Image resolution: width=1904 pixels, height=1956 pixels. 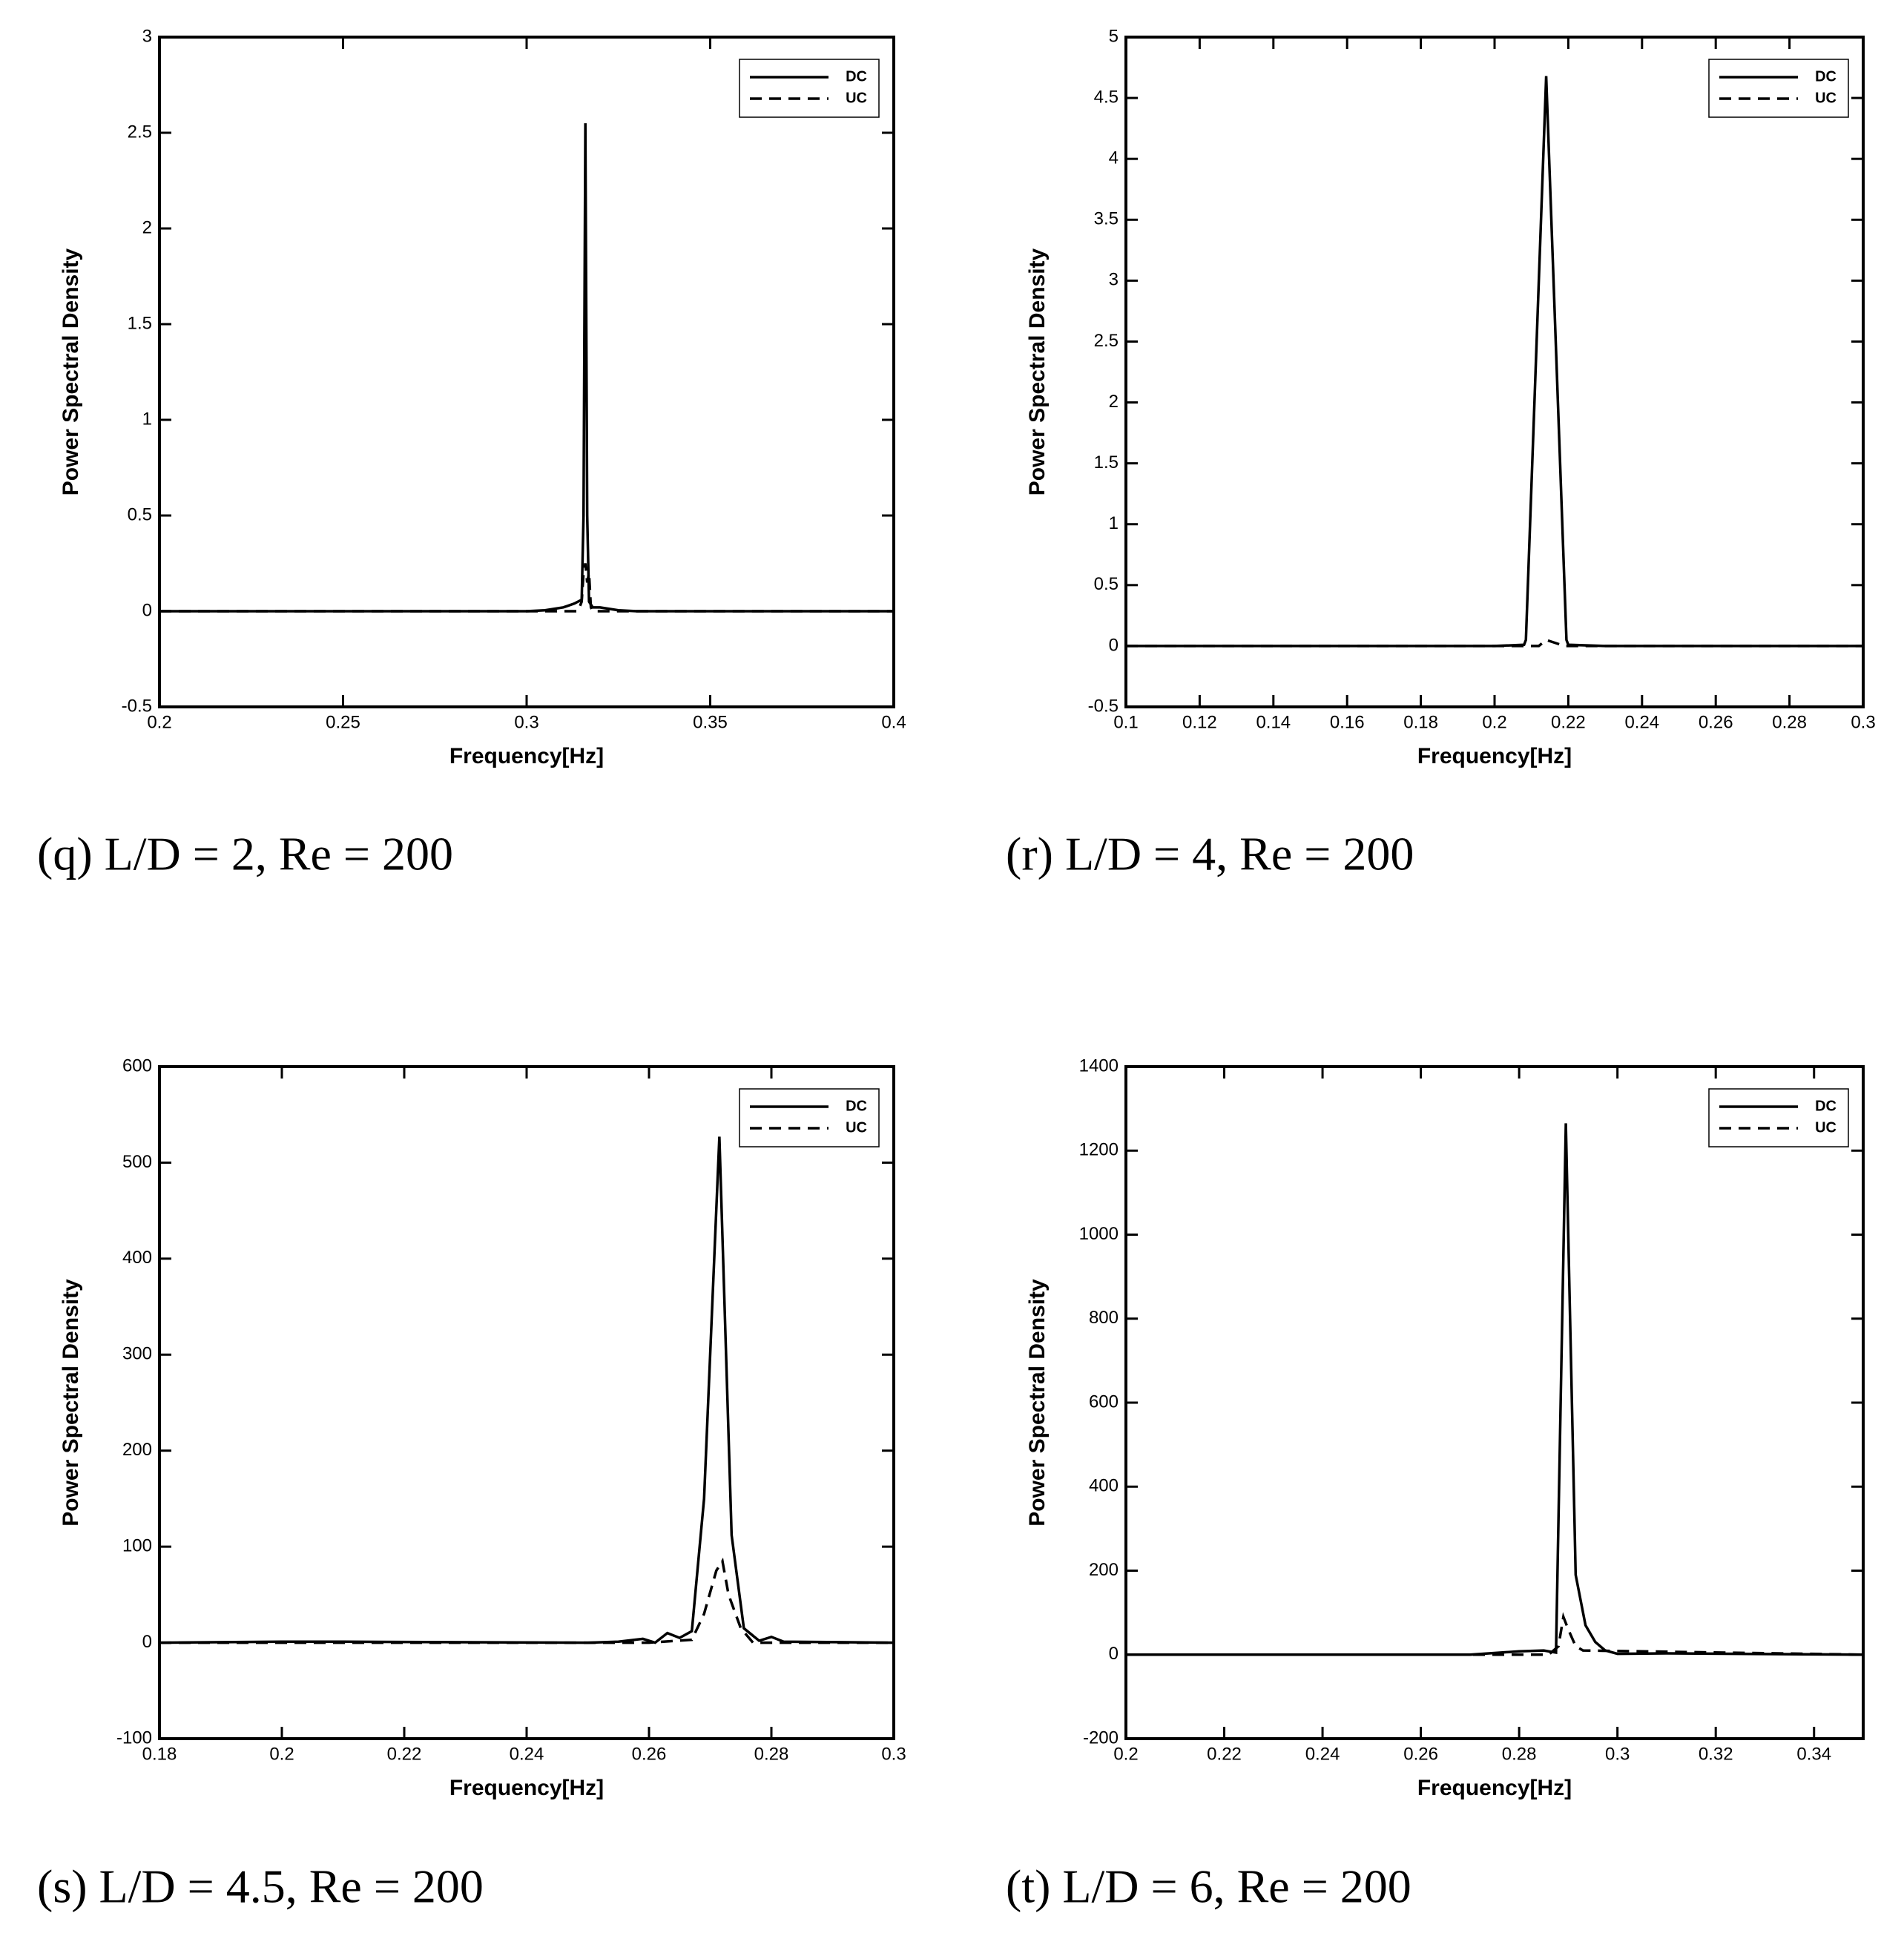 I want to click on x-tick-label: 0.14, so click(x=1273, y=722).